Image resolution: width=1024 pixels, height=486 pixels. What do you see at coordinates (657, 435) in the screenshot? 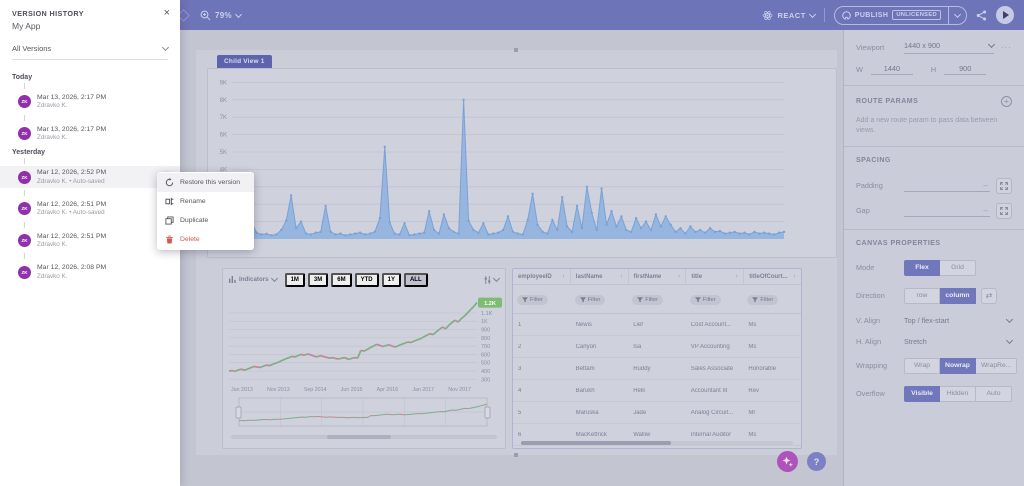
I see `table-row: 6 MacKettrick Walliw Internal Auditor Ms` at bounding box center [657, 435].